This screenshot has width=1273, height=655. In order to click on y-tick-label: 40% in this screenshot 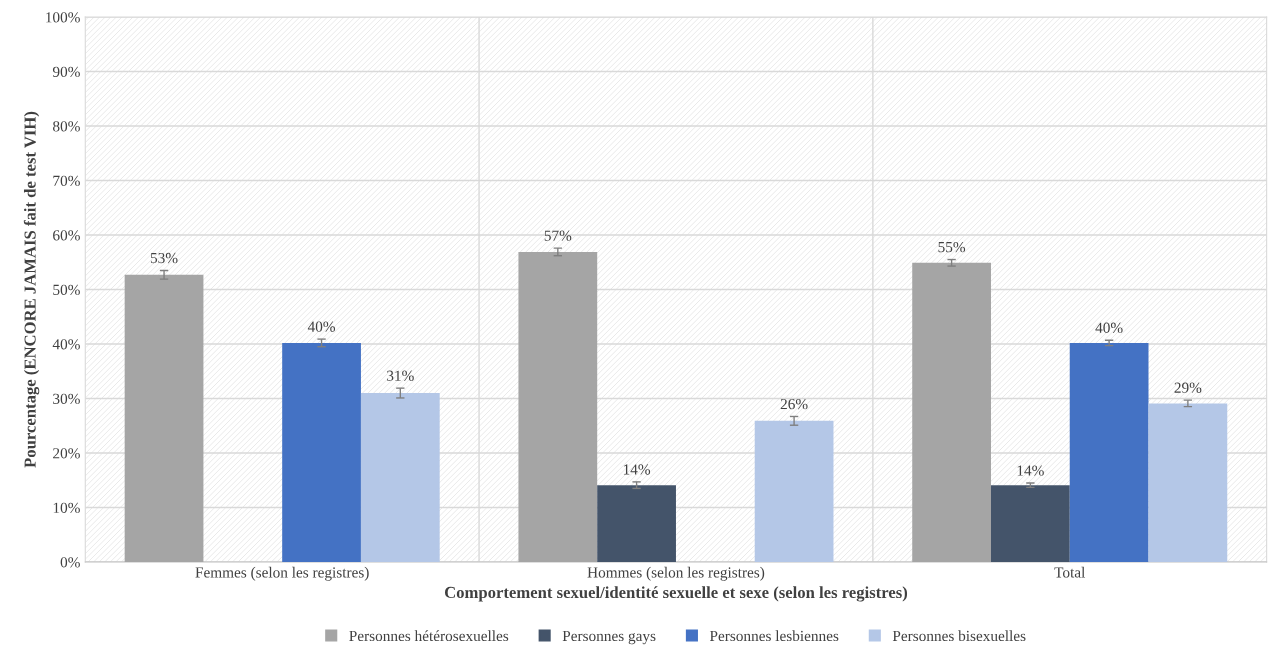, I will do `click(66, 344)`.